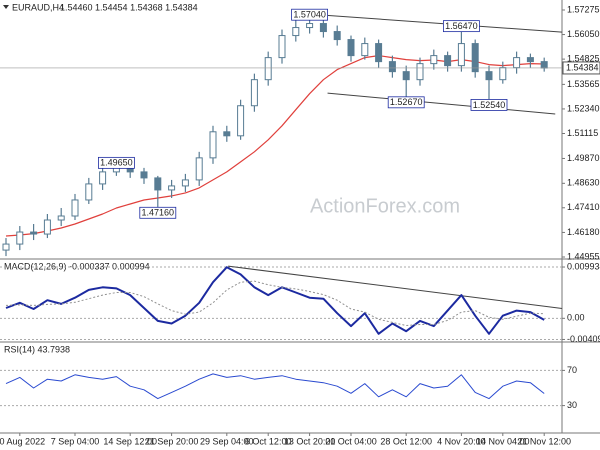  Describe the element at coordinates (583, 256) in the screenshot. I see `y-tick-label: 1.44955` at that location.